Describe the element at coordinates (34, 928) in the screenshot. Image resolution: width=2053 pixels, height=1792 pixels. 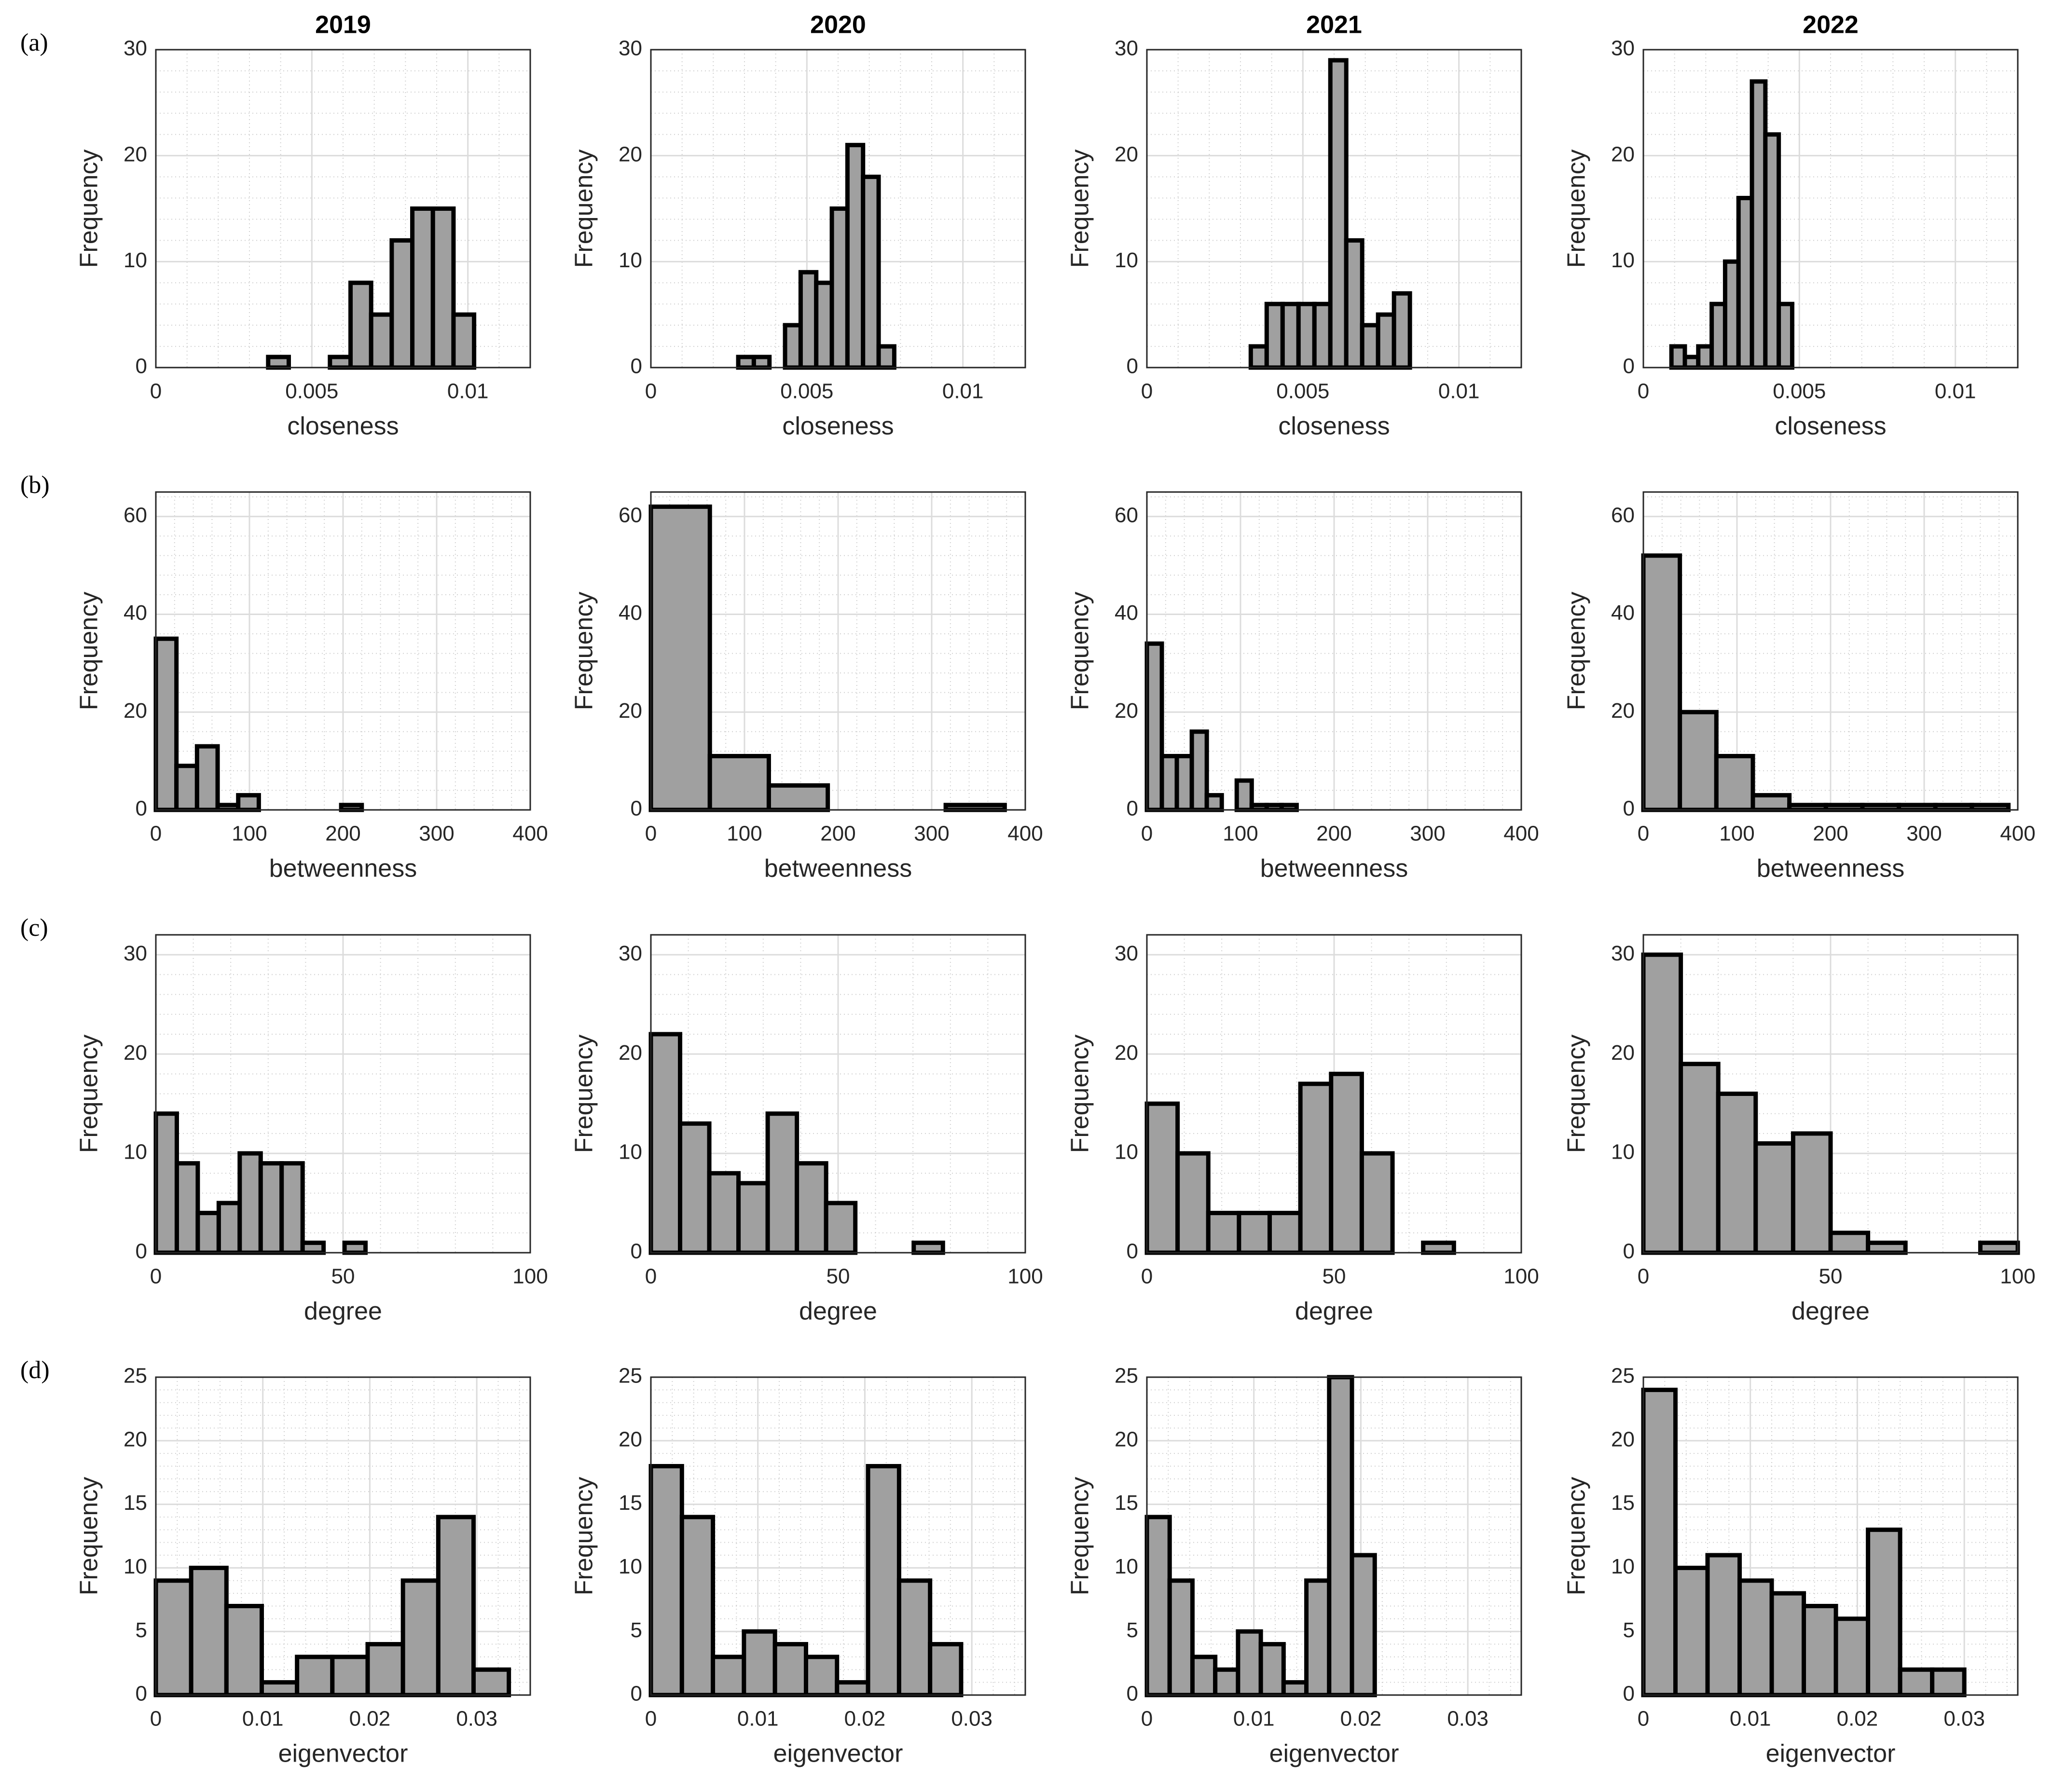
I see `panel-label: (c)` at that location.